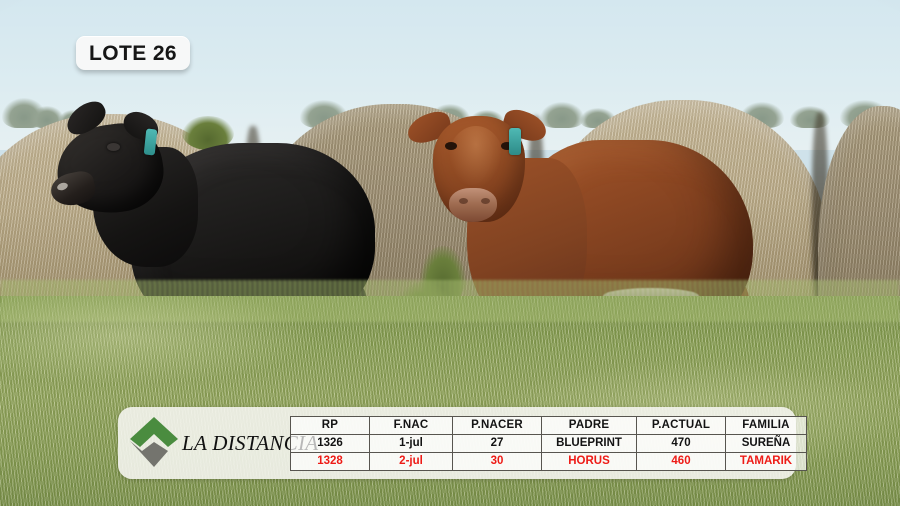 The height and width of the screenshot is (506, 900). What do you see at coordinates (681, 443) in the screenshot?
I see `cell-pactual: 470` at bounding box center [681, 443].